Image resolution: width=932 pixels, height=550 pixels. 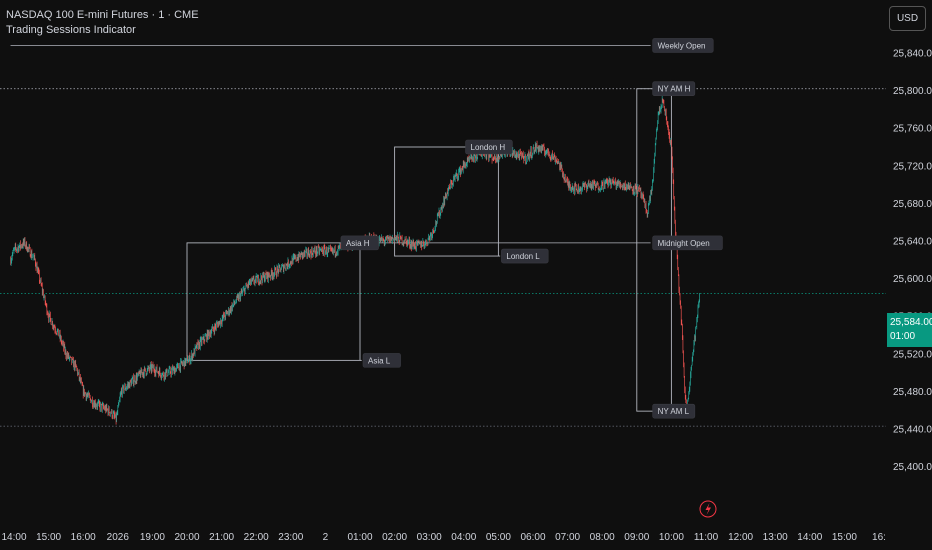 I want to click on time-tick-label: 07:00, so click(x=567, y=537).